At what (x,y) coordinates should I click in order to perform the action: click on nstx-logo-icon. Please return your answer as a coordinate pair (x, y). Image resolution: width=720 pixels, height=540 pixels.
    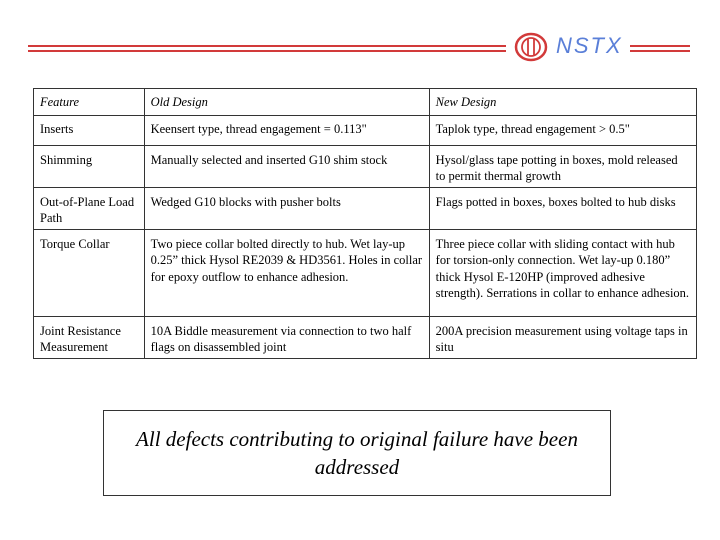
    Looking at the image, I should click on (531, 47).